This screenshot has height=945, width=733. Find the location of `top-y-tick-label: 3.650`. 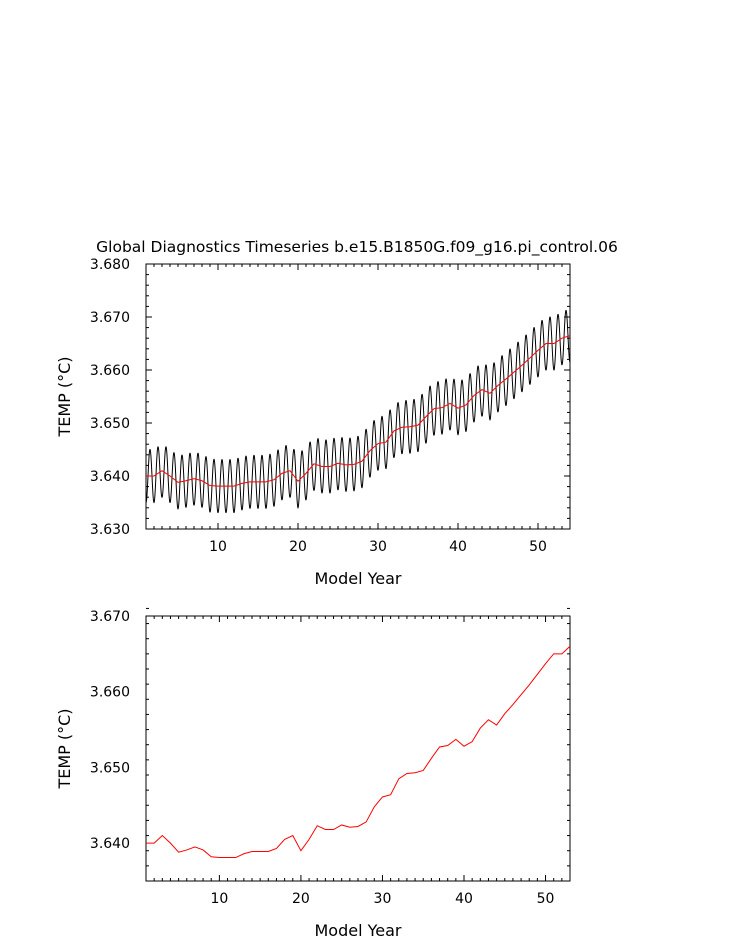

top-y-tick-label: 3.650 is located at coordinates (110, 424).